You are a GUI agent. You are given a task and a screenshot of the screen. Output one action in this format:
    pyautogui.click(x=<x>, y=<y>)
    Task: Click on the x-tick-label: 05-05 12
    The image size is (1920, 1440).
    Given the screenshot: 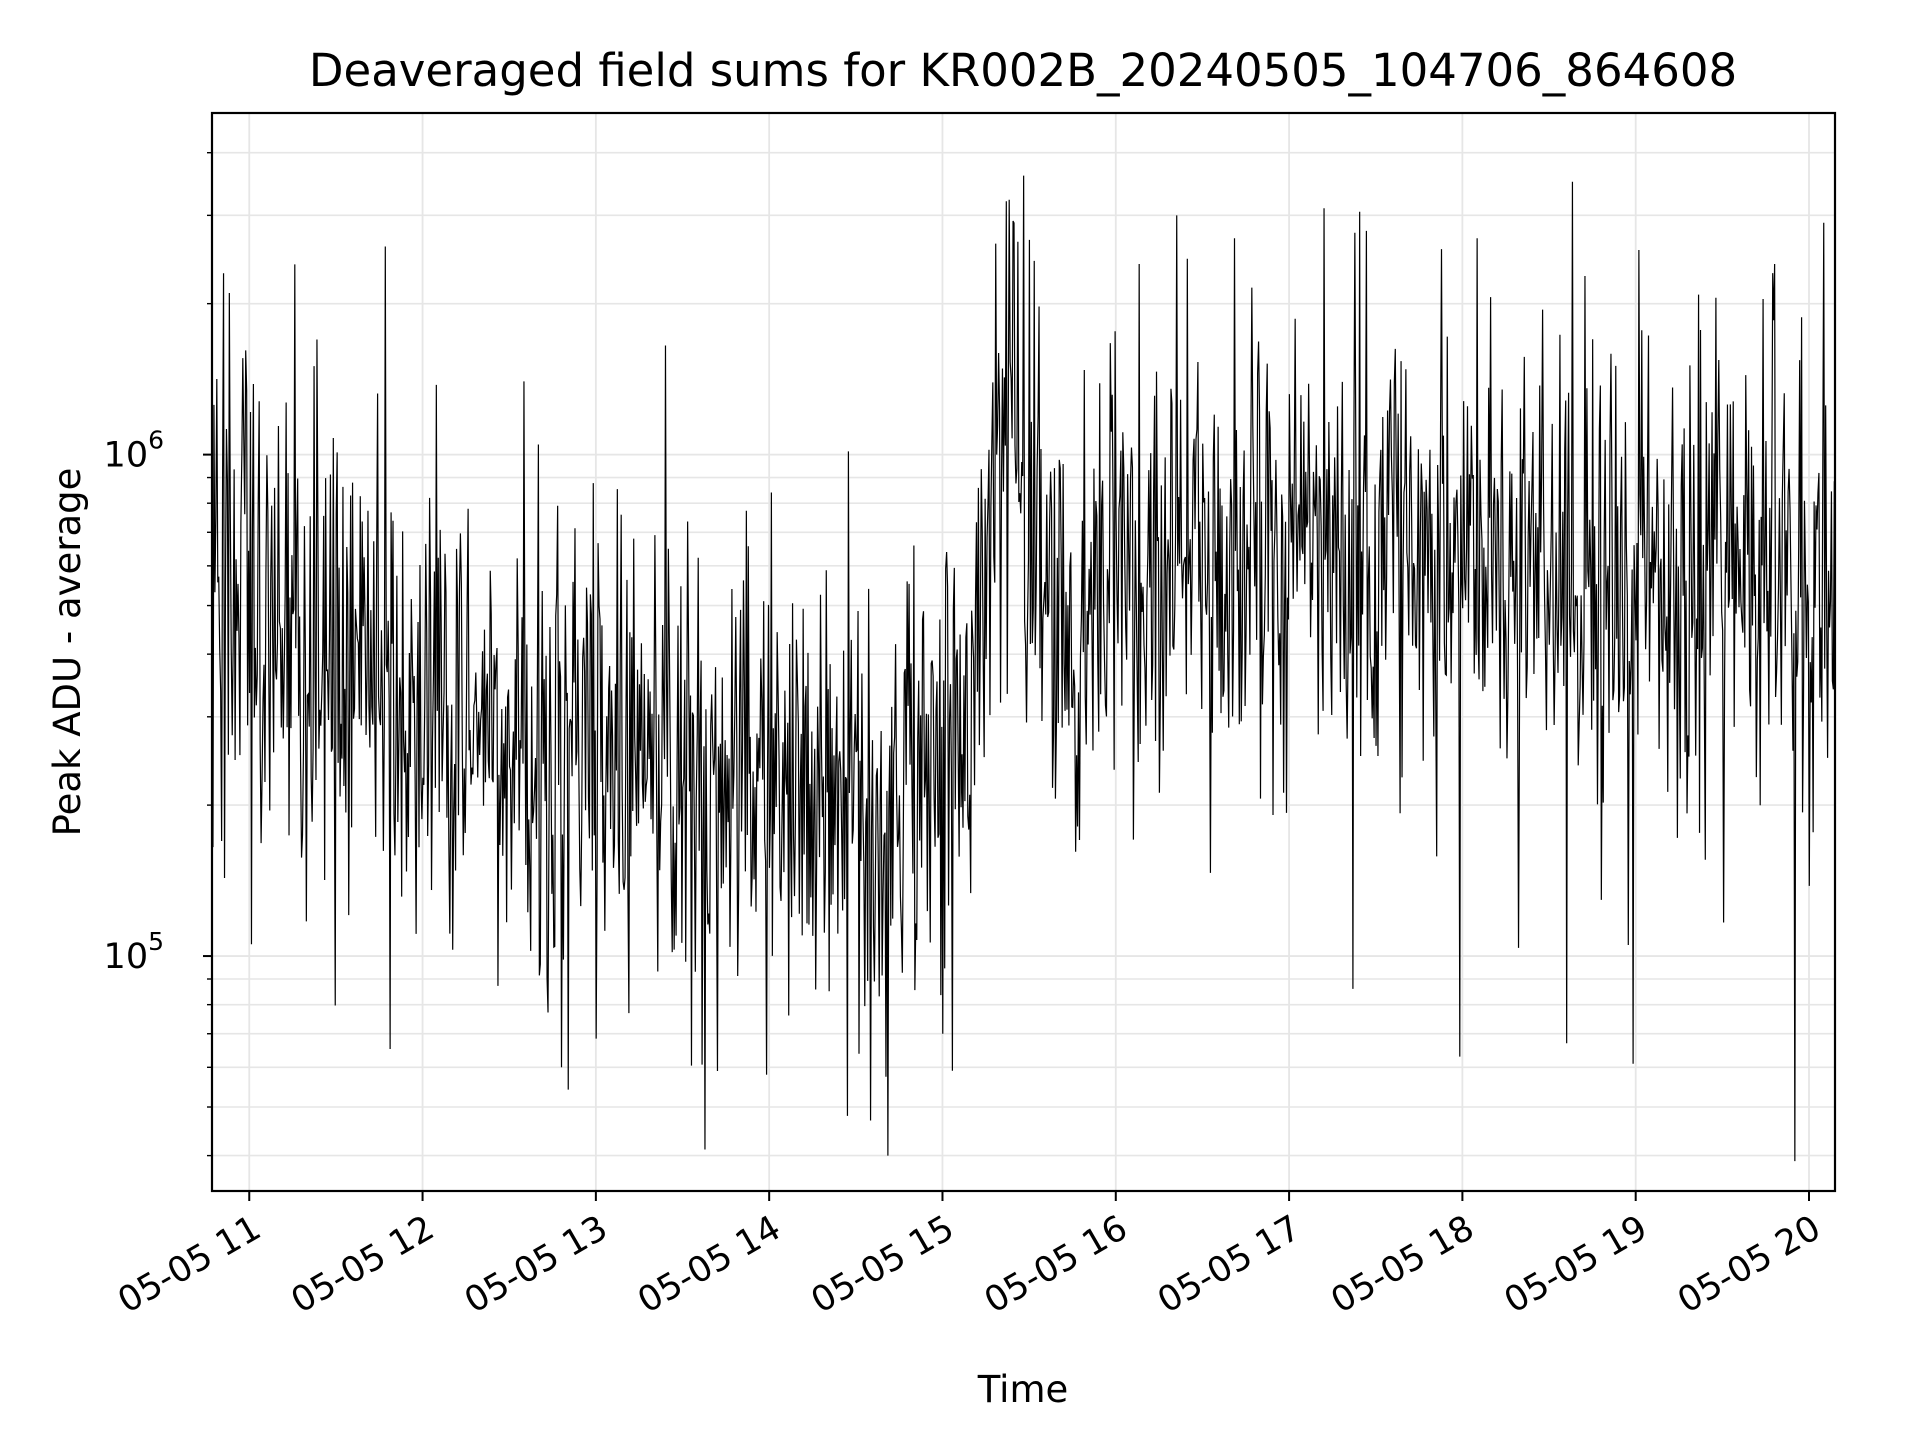 What is the action you would take?
    pyautogui.click(x=363, y=1264)
    